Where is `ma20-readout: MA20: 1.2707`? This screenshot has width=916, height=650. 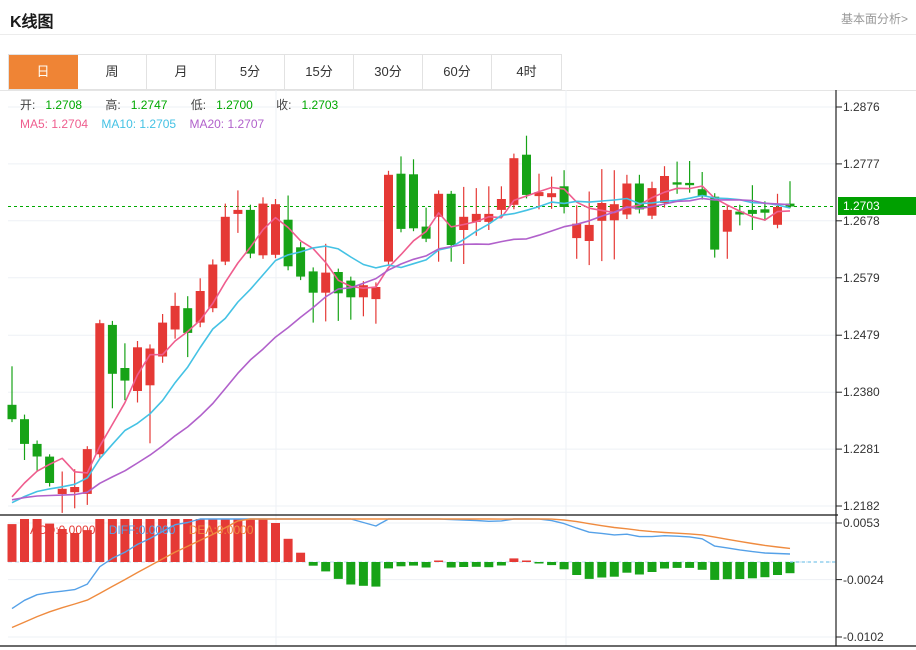 ma20-readout: MA20: 1.2707 is located at coordinates (227, 124).